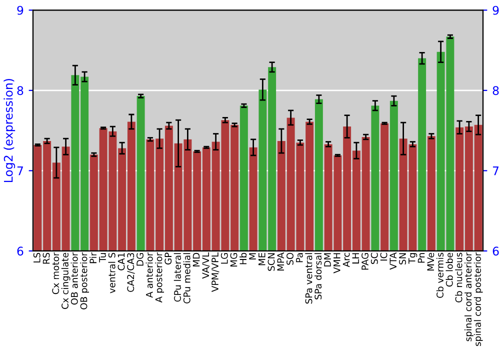 This screenshot has width=500, height=350. Describe the element at coordinates (402, 258) in the screenshot. I see `x-tick-label: SN` at that location.